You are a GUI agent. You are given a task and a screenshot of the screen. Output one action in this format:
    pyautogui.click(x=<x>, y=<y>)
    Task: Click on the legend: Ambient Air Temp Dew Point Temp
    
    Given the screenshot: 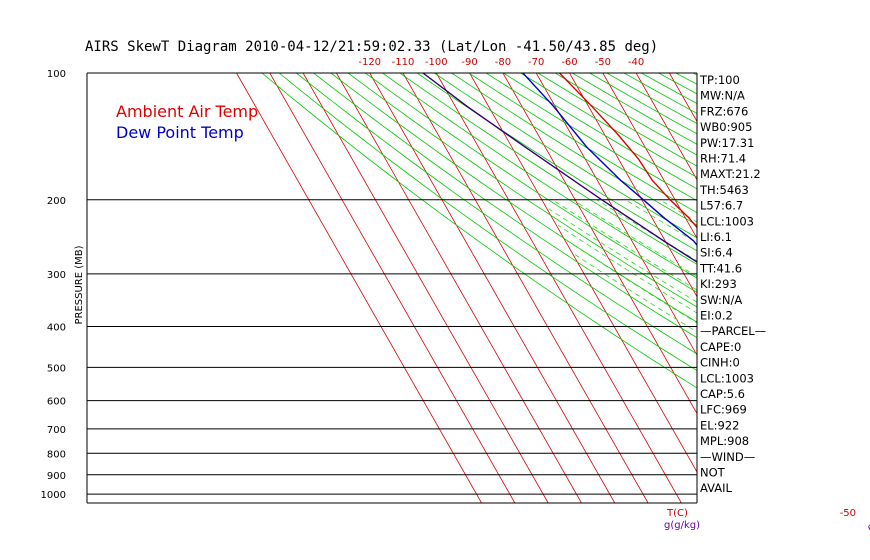 What is the action you would take?
    pyautogui.click(x=187, y=122)
    